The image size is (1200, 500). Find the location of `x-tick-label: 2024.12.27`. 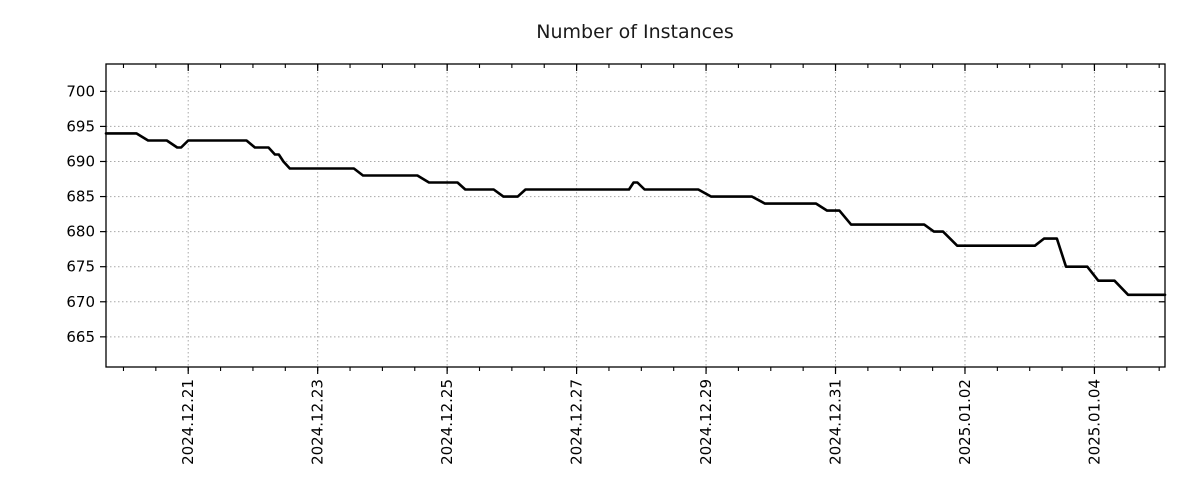

x-tick-label: 2024.12.27 is located at coordinates (577, 422).